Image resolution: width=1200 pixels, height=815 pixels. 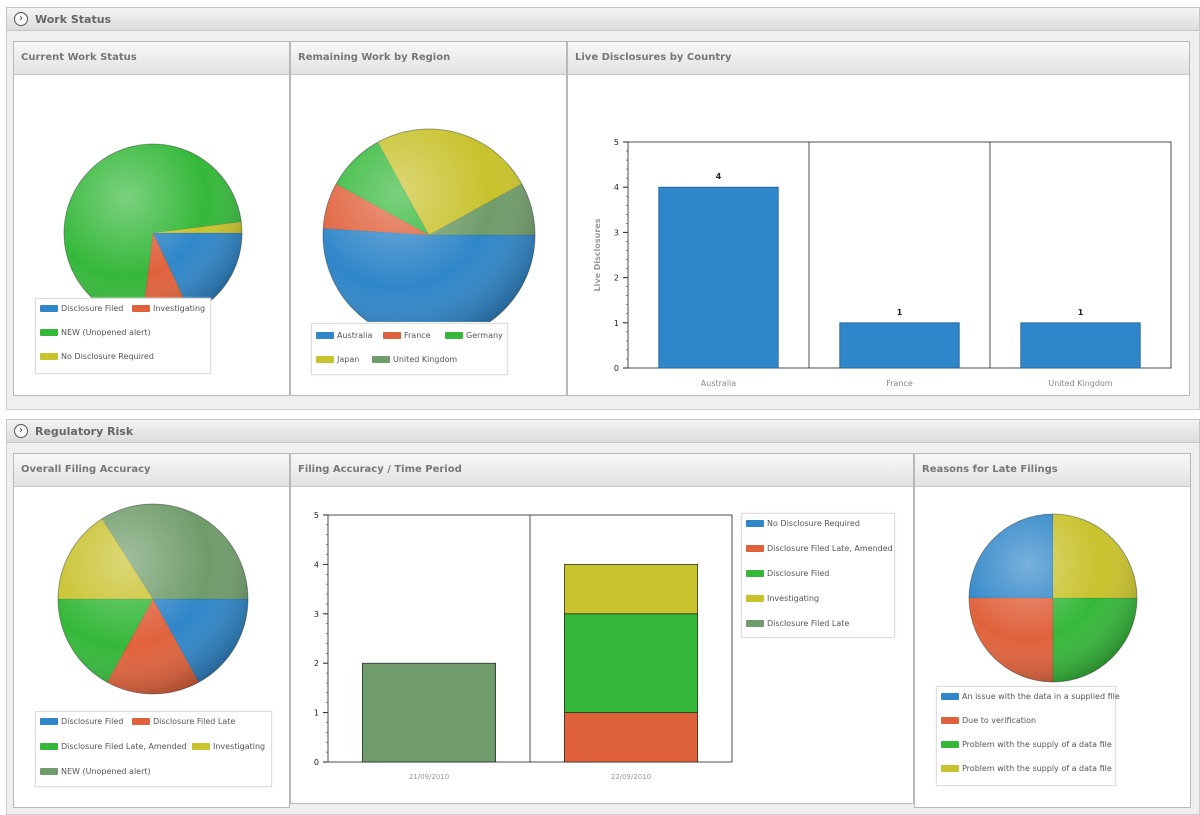 What do you see at coordinates (1053, 598) in the screenshot?
I see `reasons-late-filings-pie` at bounding box center [1053, 598].